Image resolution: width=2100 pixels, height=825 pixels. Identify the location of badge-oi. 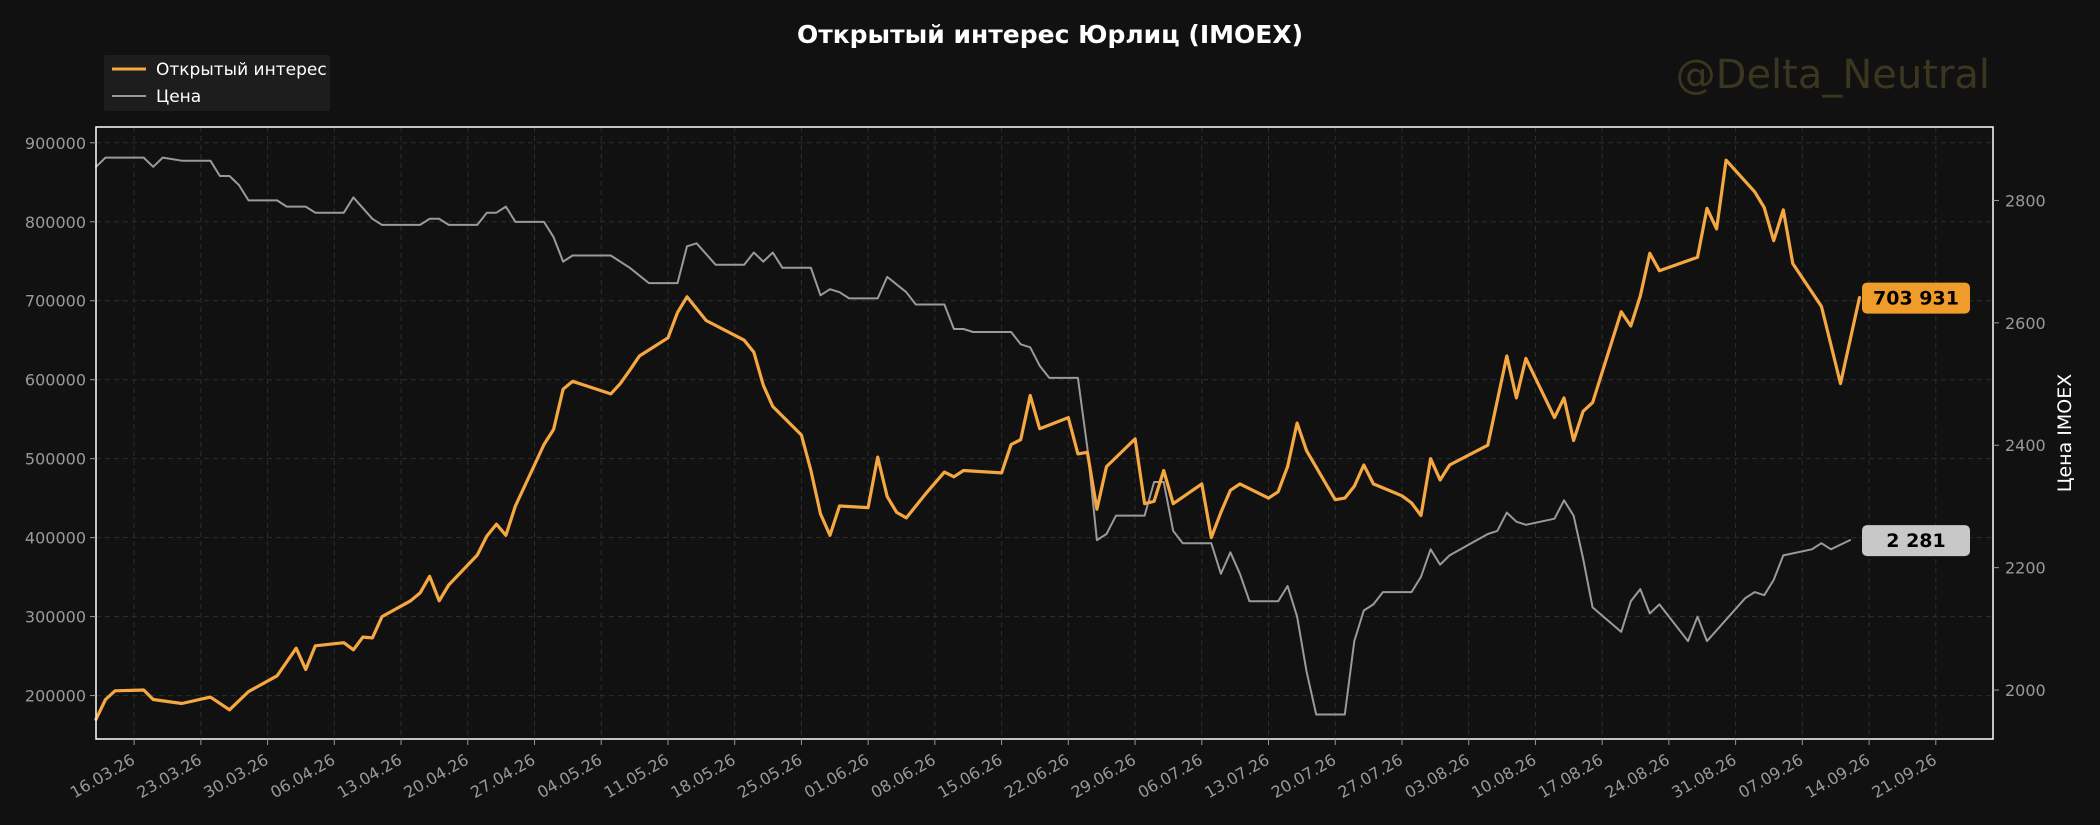
(1916, 298).